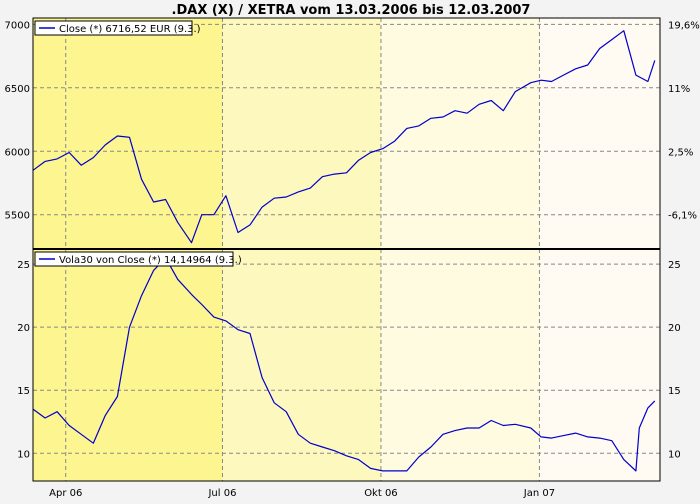  Describe the element at coordinates (680, 152) in the screenshot. I see `panel1-ytick-right-label: 2,5%` at that location.